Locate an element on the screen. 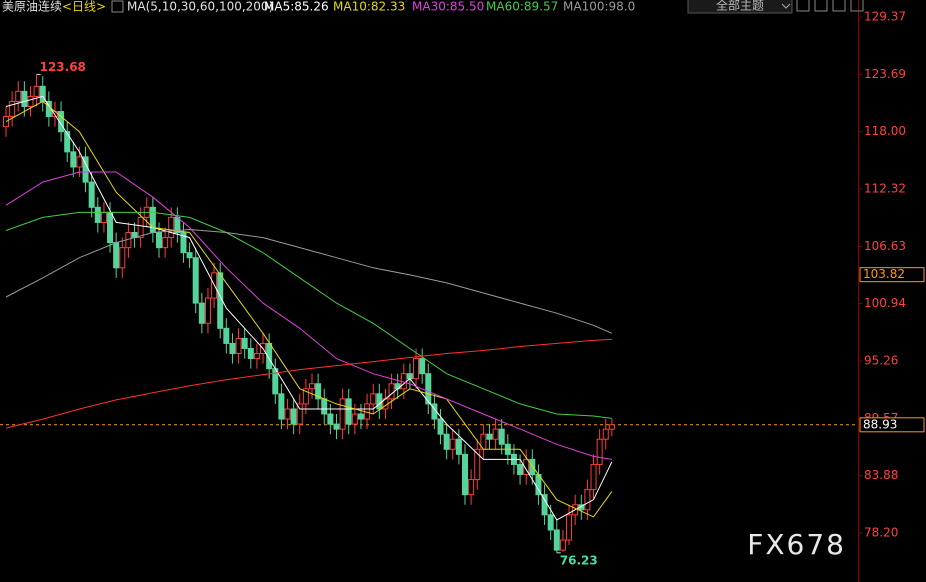 The image size is (926, 582). dropdown-arrow is located at coordinates (786, 6).